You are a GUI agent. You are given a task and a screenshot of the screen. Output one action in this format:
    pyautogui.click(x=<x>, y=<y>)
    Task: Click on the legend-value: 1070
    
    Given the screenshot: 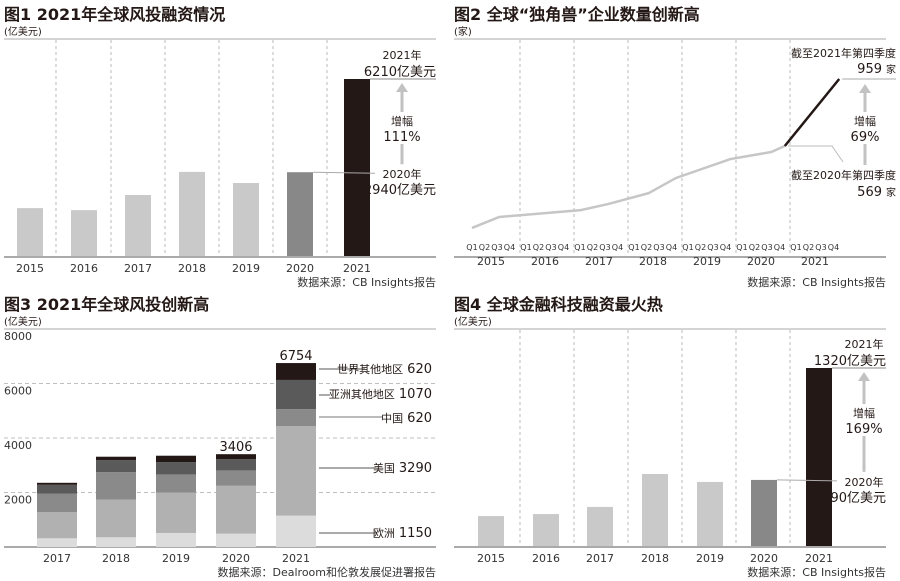 What is the action you would take?
    pyautogui.click(x=415, y=394)
    